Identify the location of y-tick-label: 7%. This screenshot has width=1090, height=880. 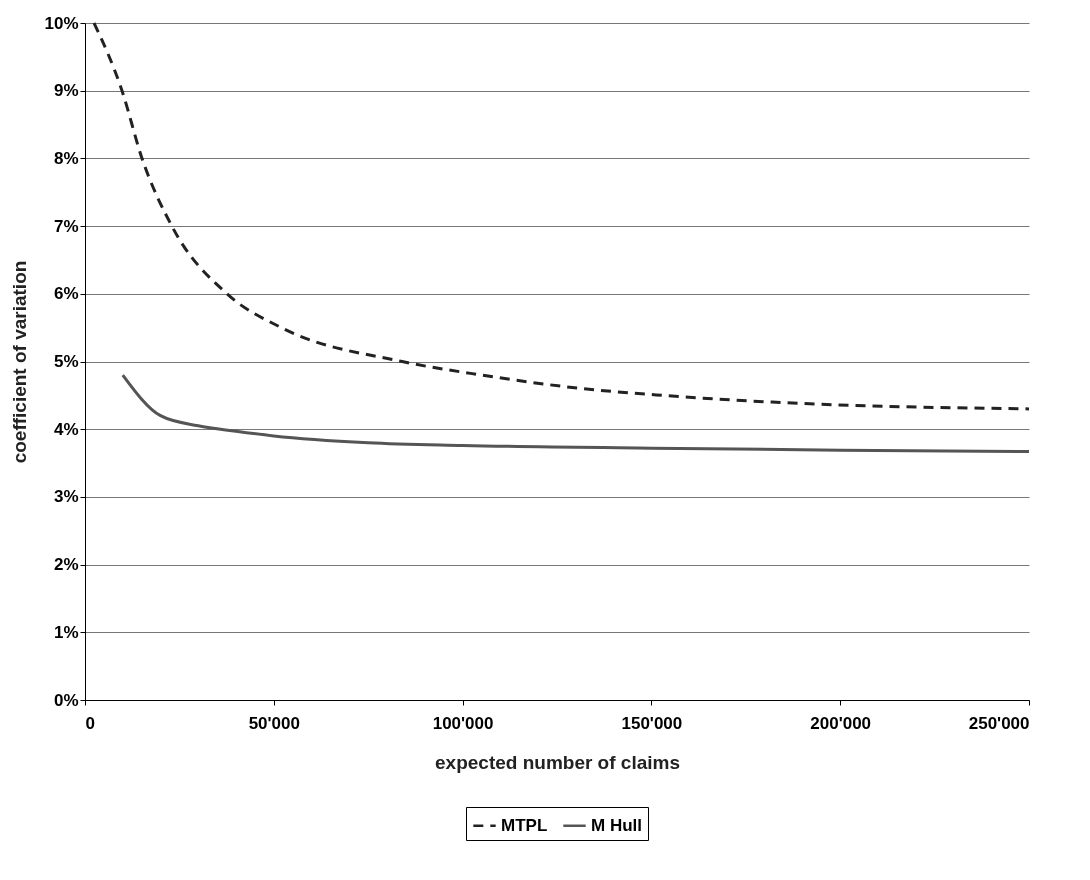
(66, 226).